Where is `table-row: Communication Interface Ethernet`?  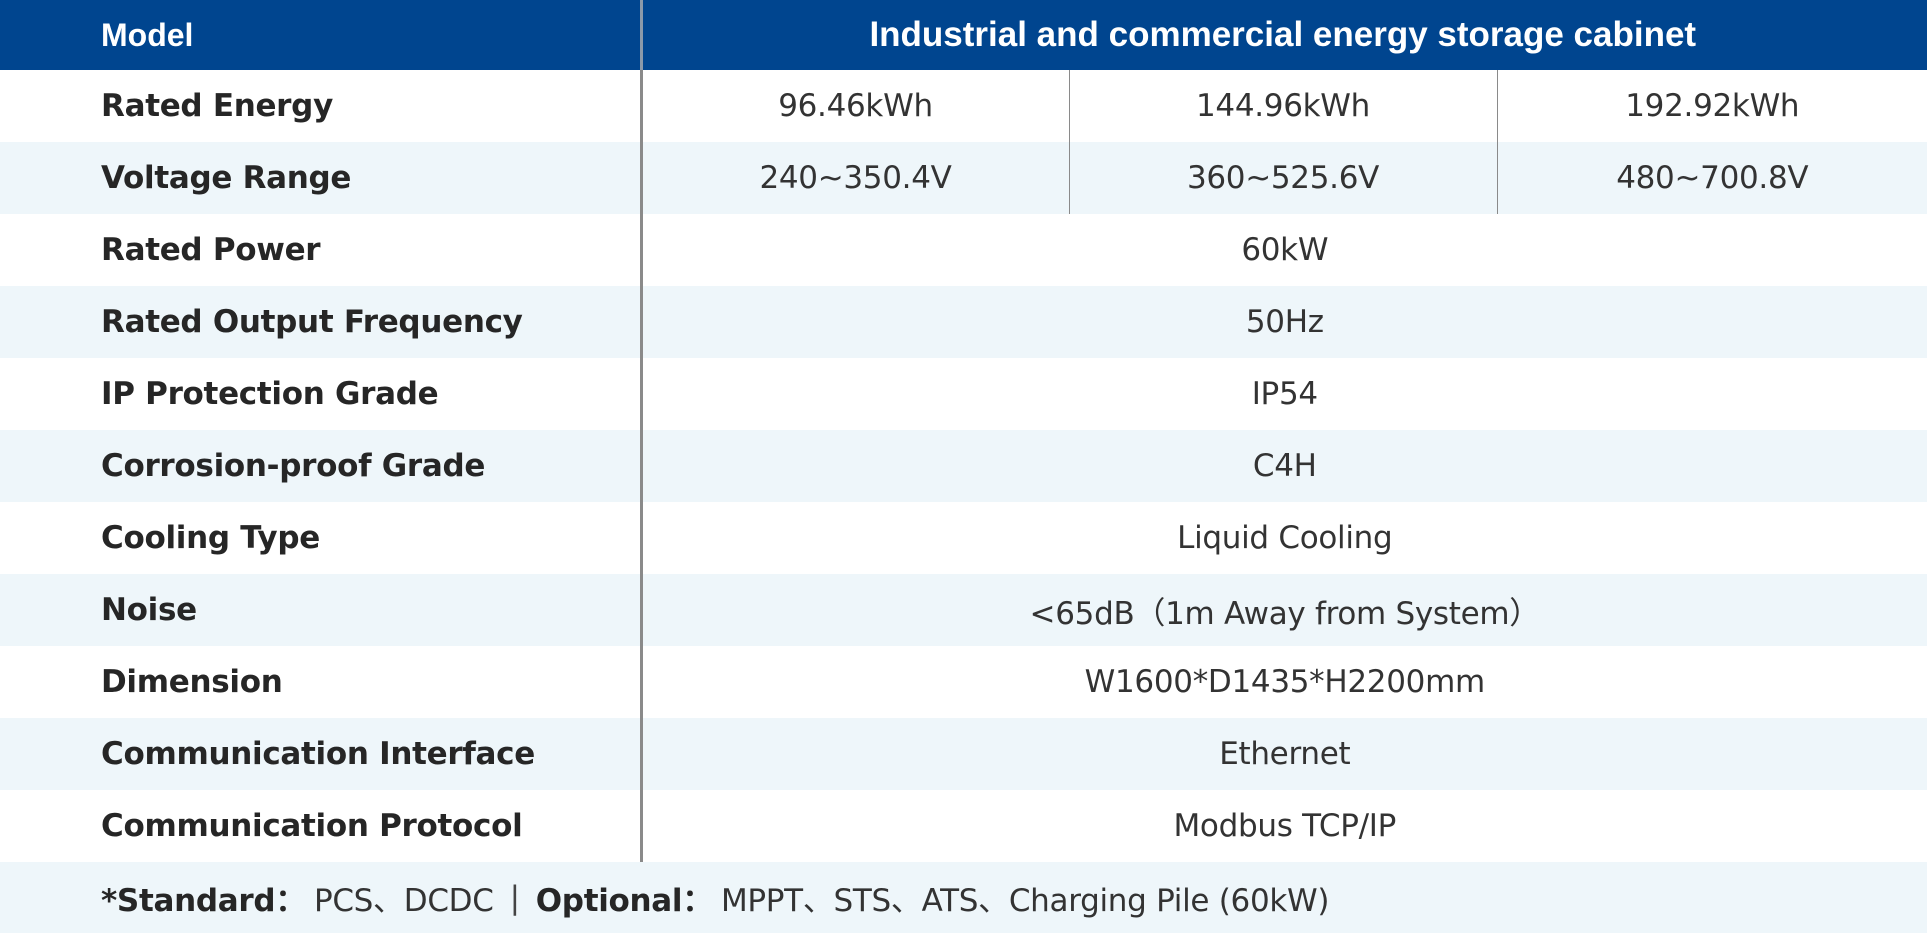 table-row: Communication Interface Ethernet is located at coordinates (963, 754).